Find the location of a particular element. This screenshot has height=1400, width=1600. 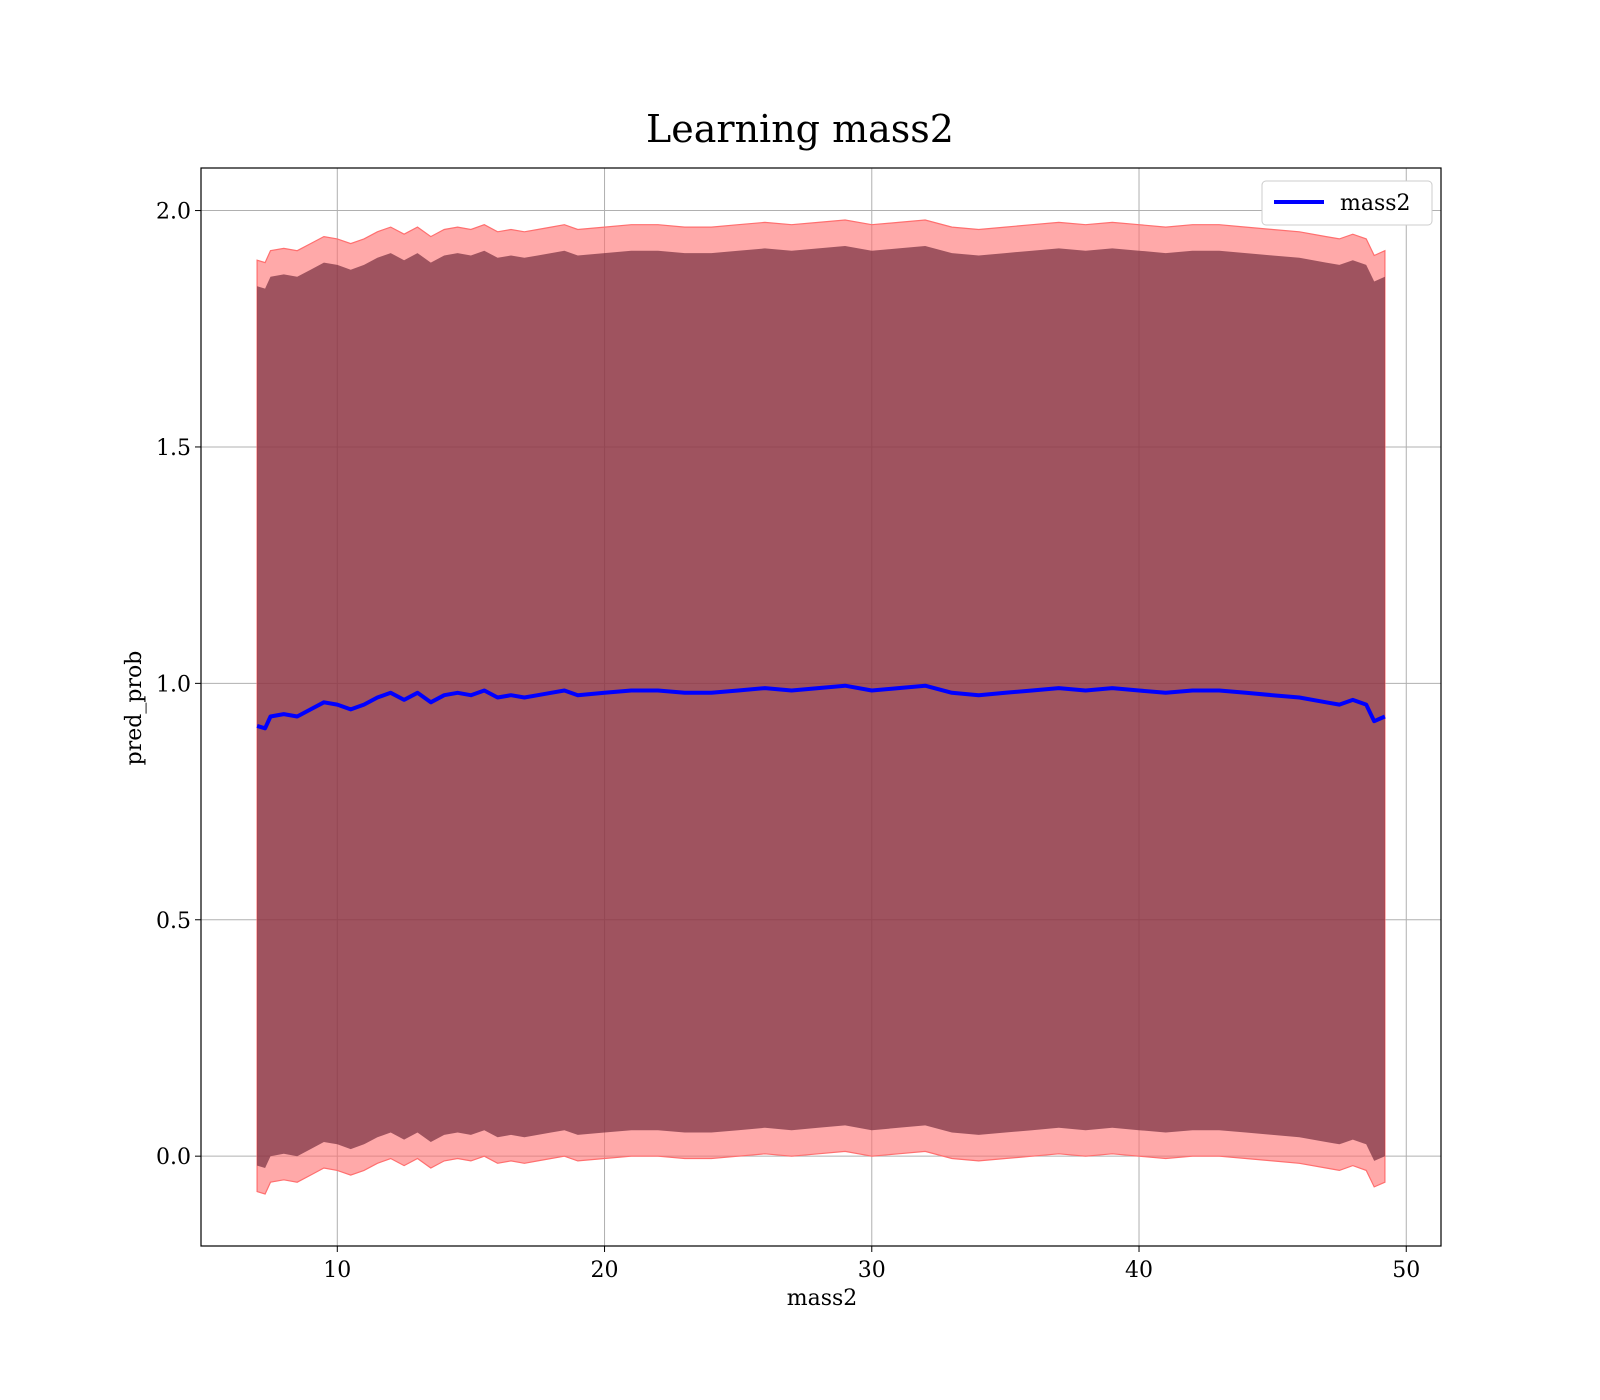

legend: mass2 is located at coordinates (1347, 203).